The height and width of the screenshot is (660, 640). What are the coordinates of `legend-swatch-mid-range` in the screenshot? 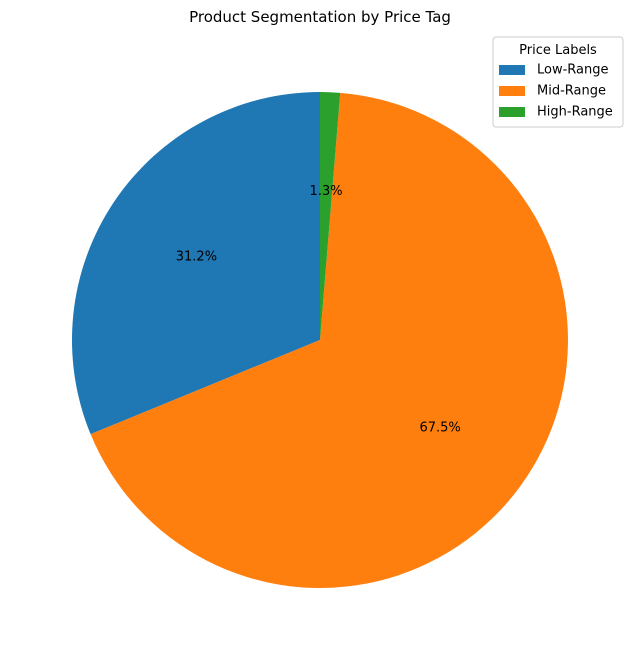 It's located at (512, 91).